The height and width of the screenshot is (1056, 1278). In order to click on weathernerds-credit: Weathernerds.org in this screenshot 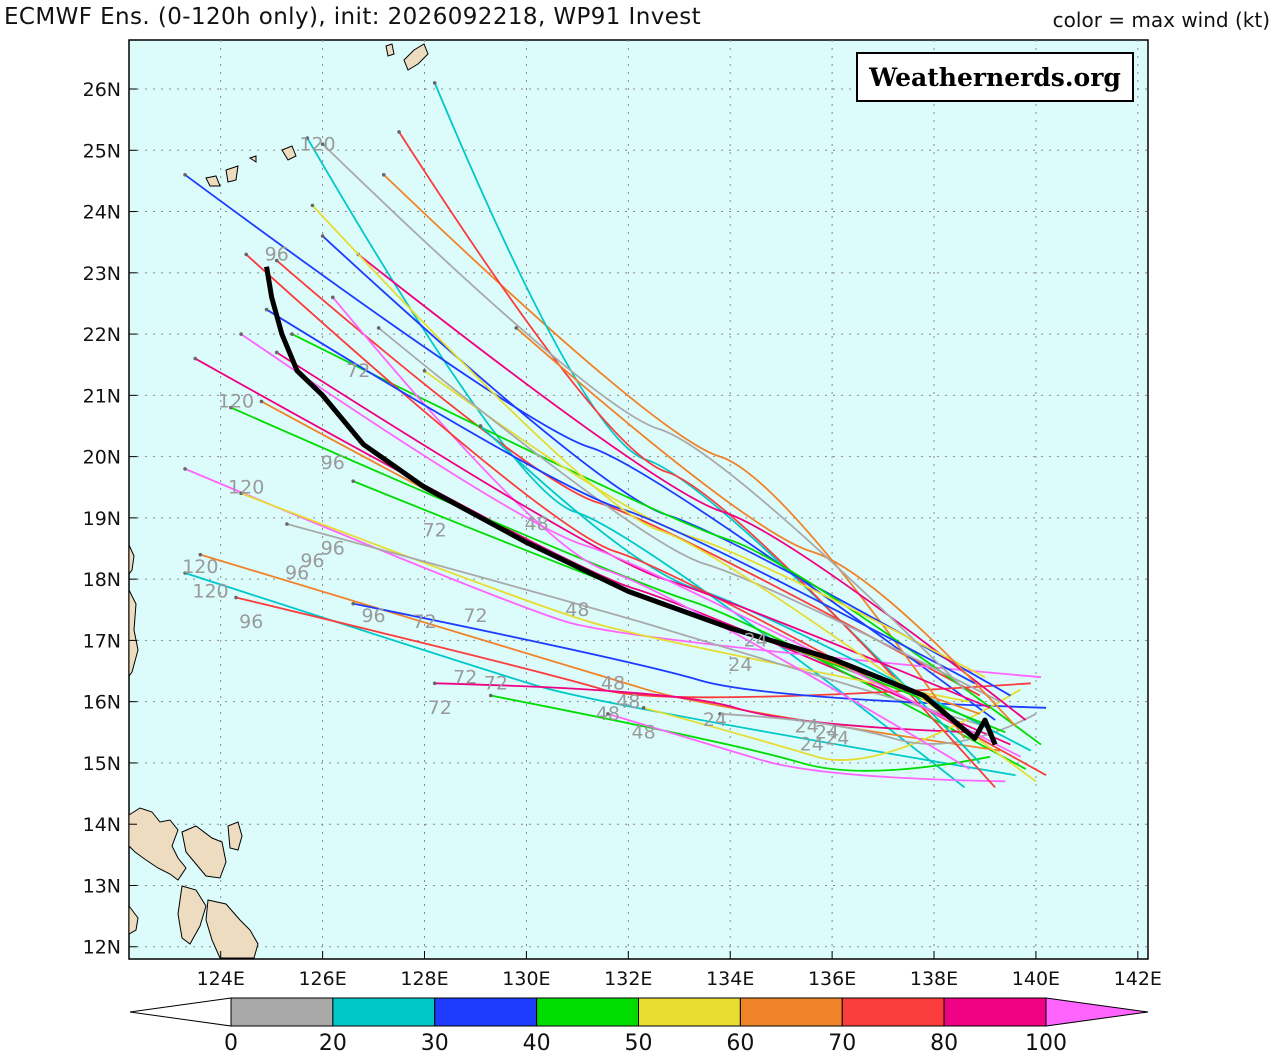, I will do `click(995, 77)`.